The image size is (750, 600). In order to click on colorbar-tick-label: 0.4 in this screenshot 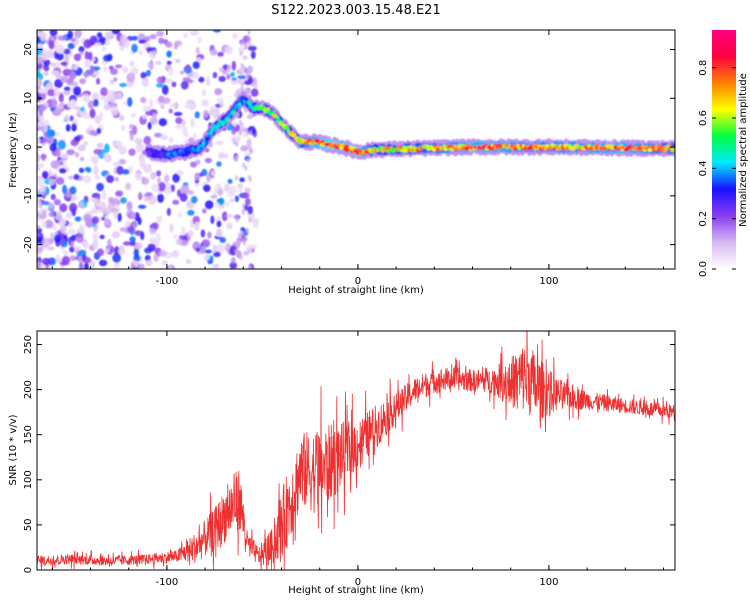, I will do `click(703, 168)`.